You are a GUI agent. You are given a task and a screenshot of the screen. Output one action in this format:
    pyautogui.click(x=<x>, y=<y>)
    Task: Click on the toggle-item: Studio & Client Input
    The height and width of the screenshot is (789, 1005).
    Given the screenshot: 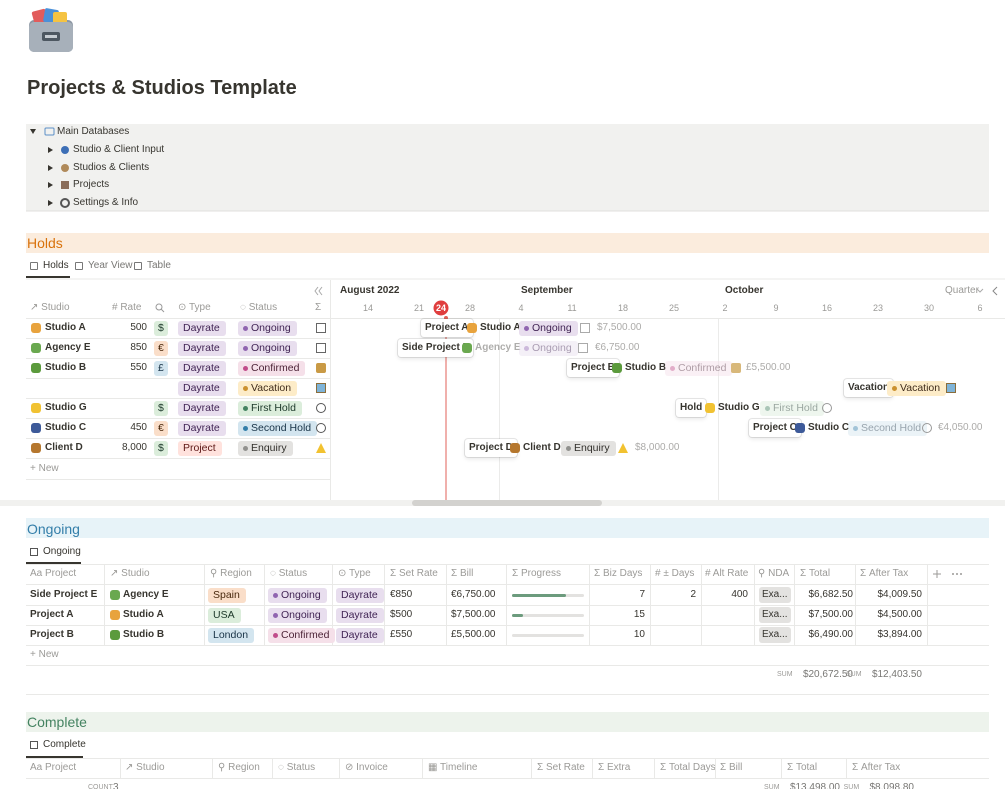 What is the action you would take?
    pyautogui.click(x=119, y=149)
    